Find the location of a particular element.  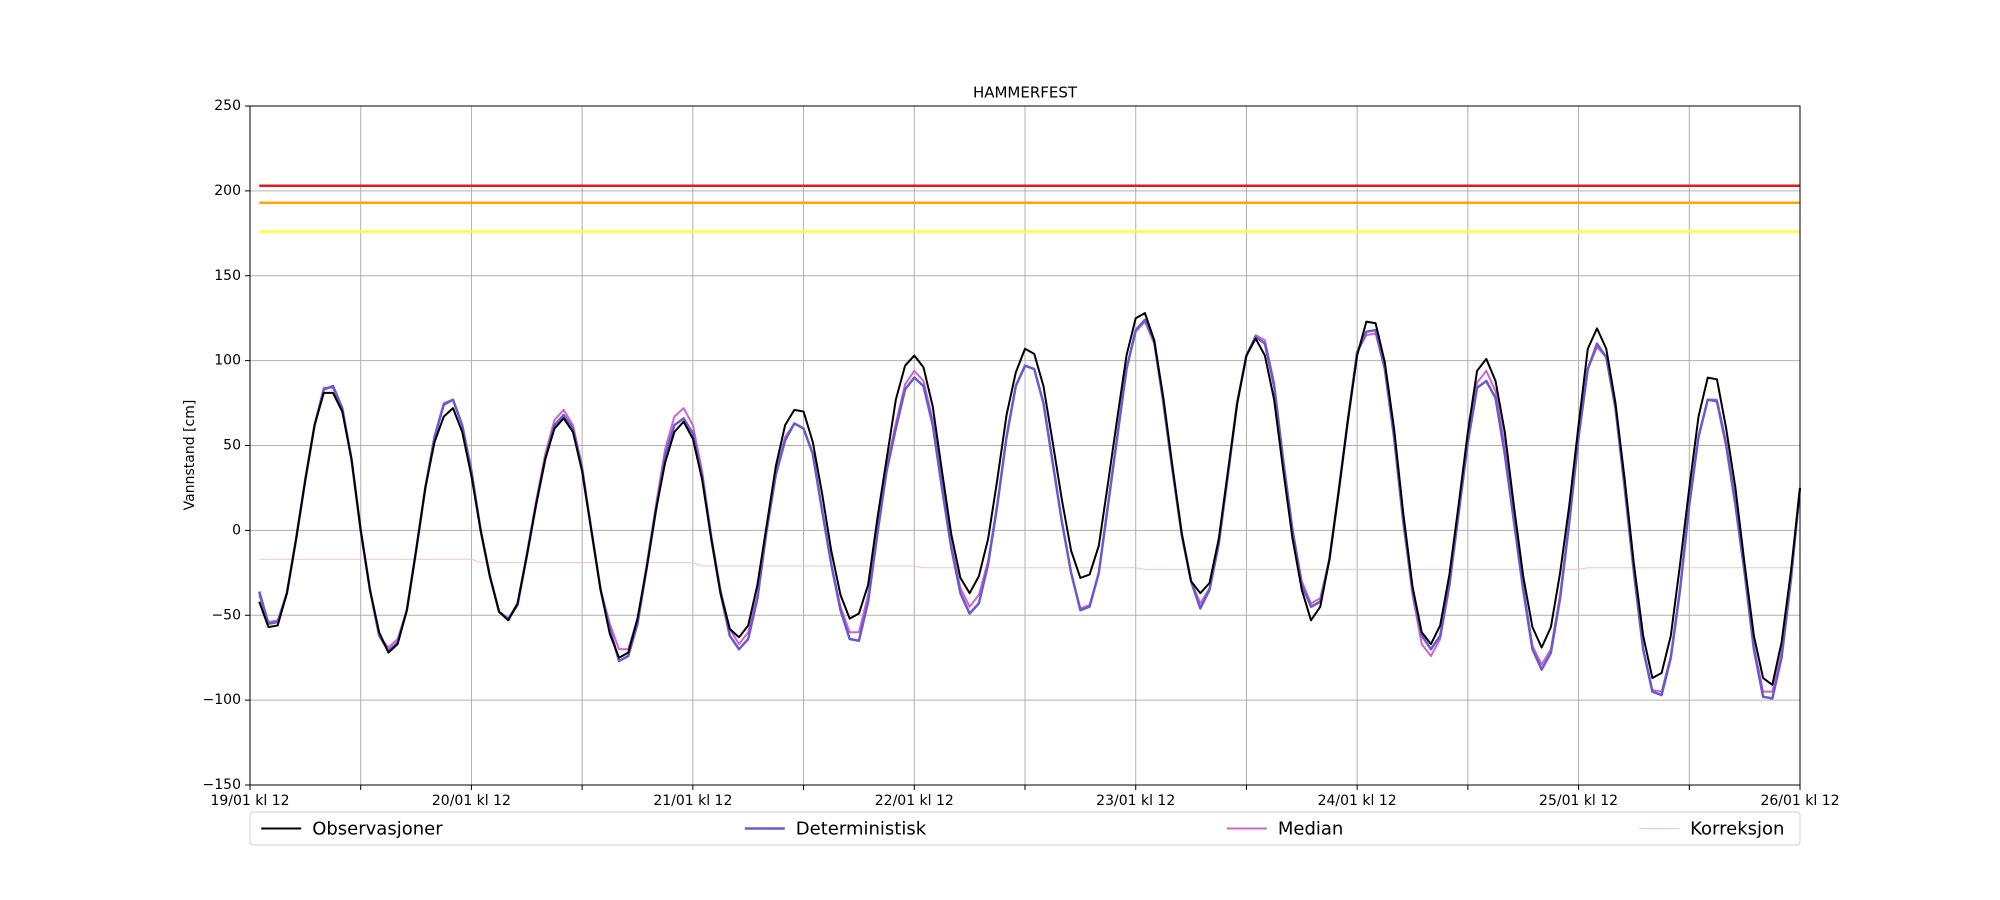

legend-box is located at coordinates (1025, 828).